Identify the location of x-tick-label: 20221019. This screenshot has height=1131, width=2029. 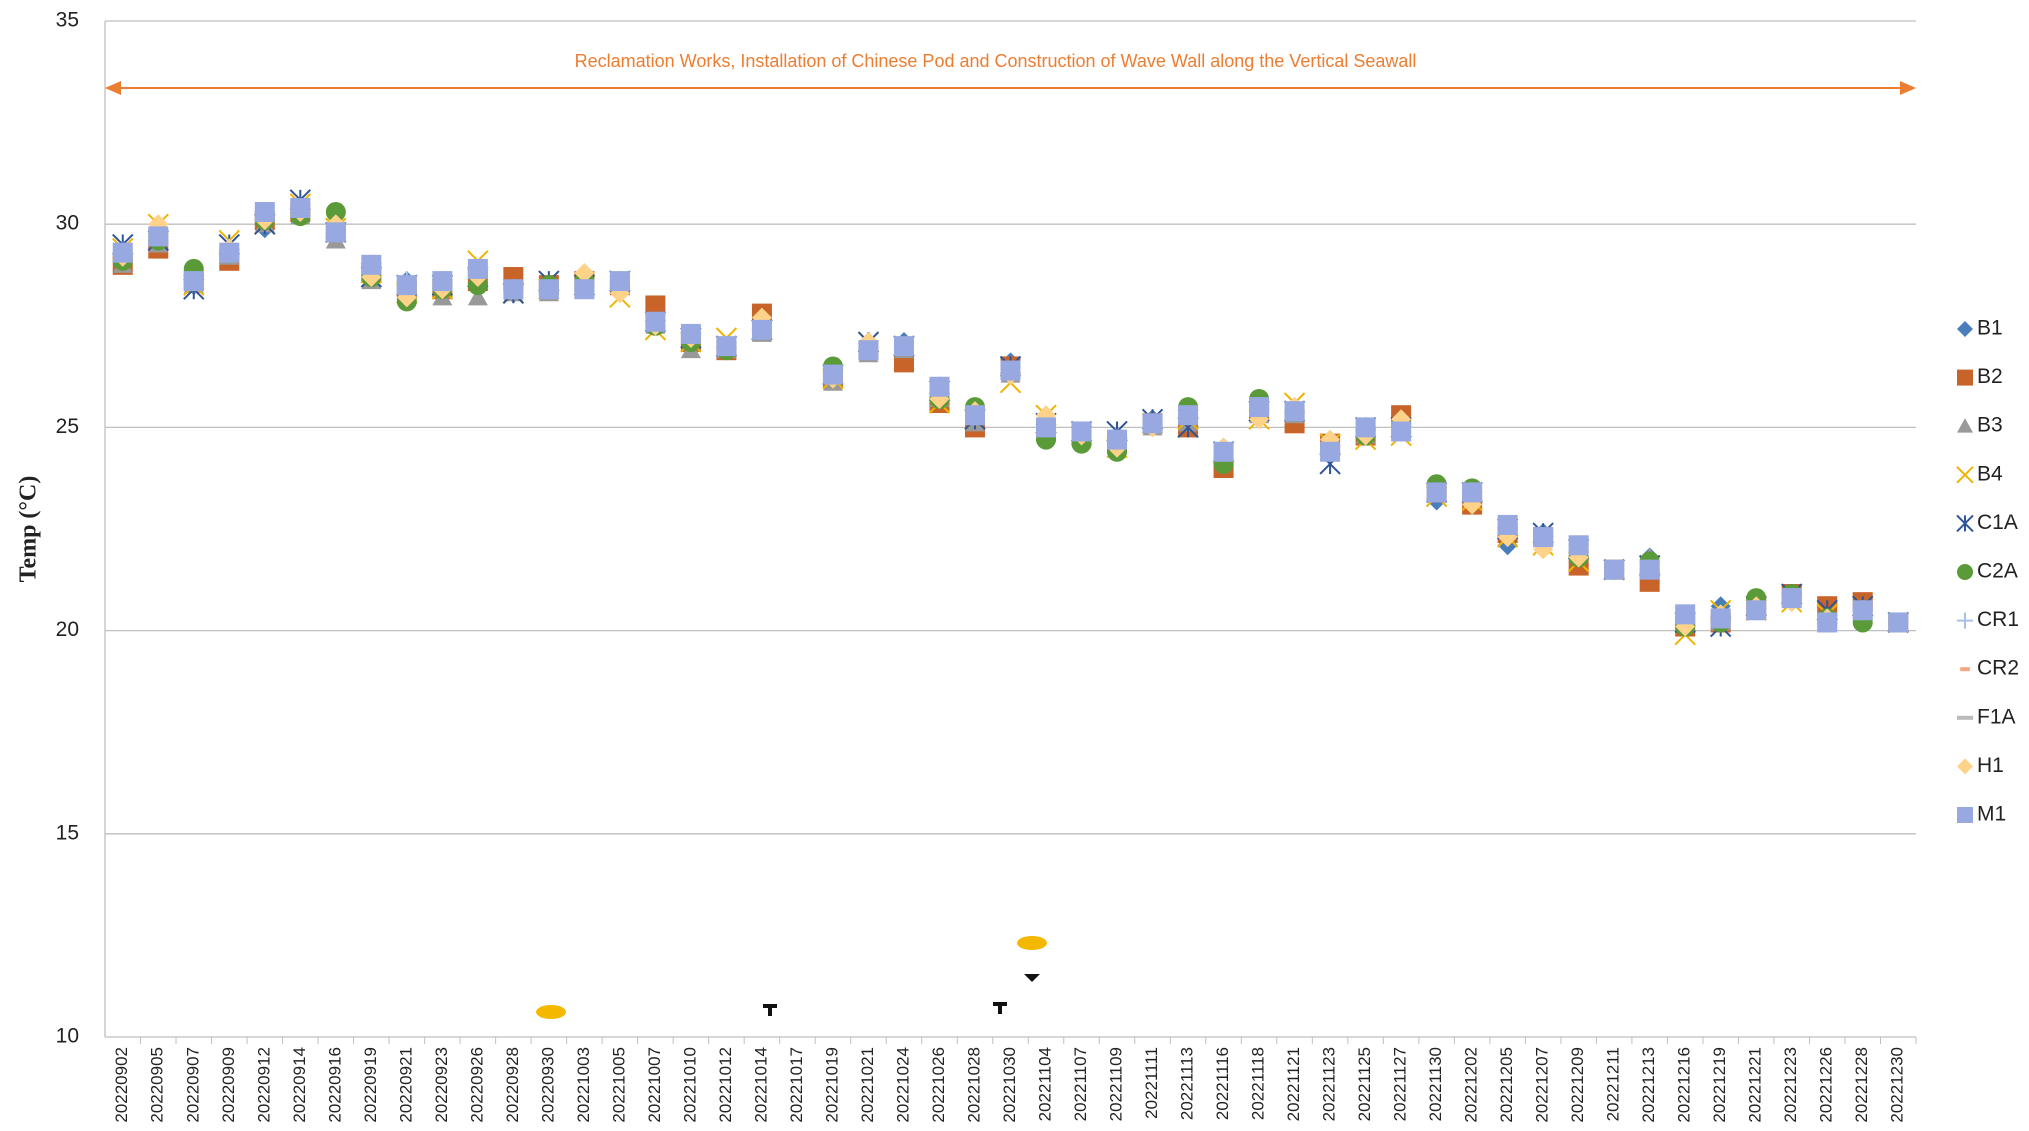
(831, 1085).